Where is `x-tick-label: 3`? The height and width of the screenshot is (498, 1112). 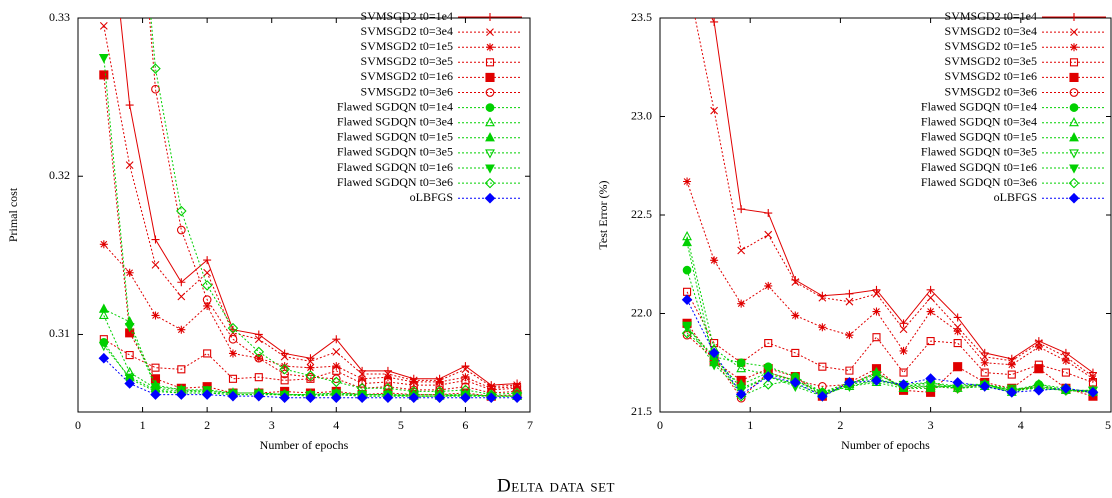 x-tick-label: 3 is located at coordinates (272, 425).